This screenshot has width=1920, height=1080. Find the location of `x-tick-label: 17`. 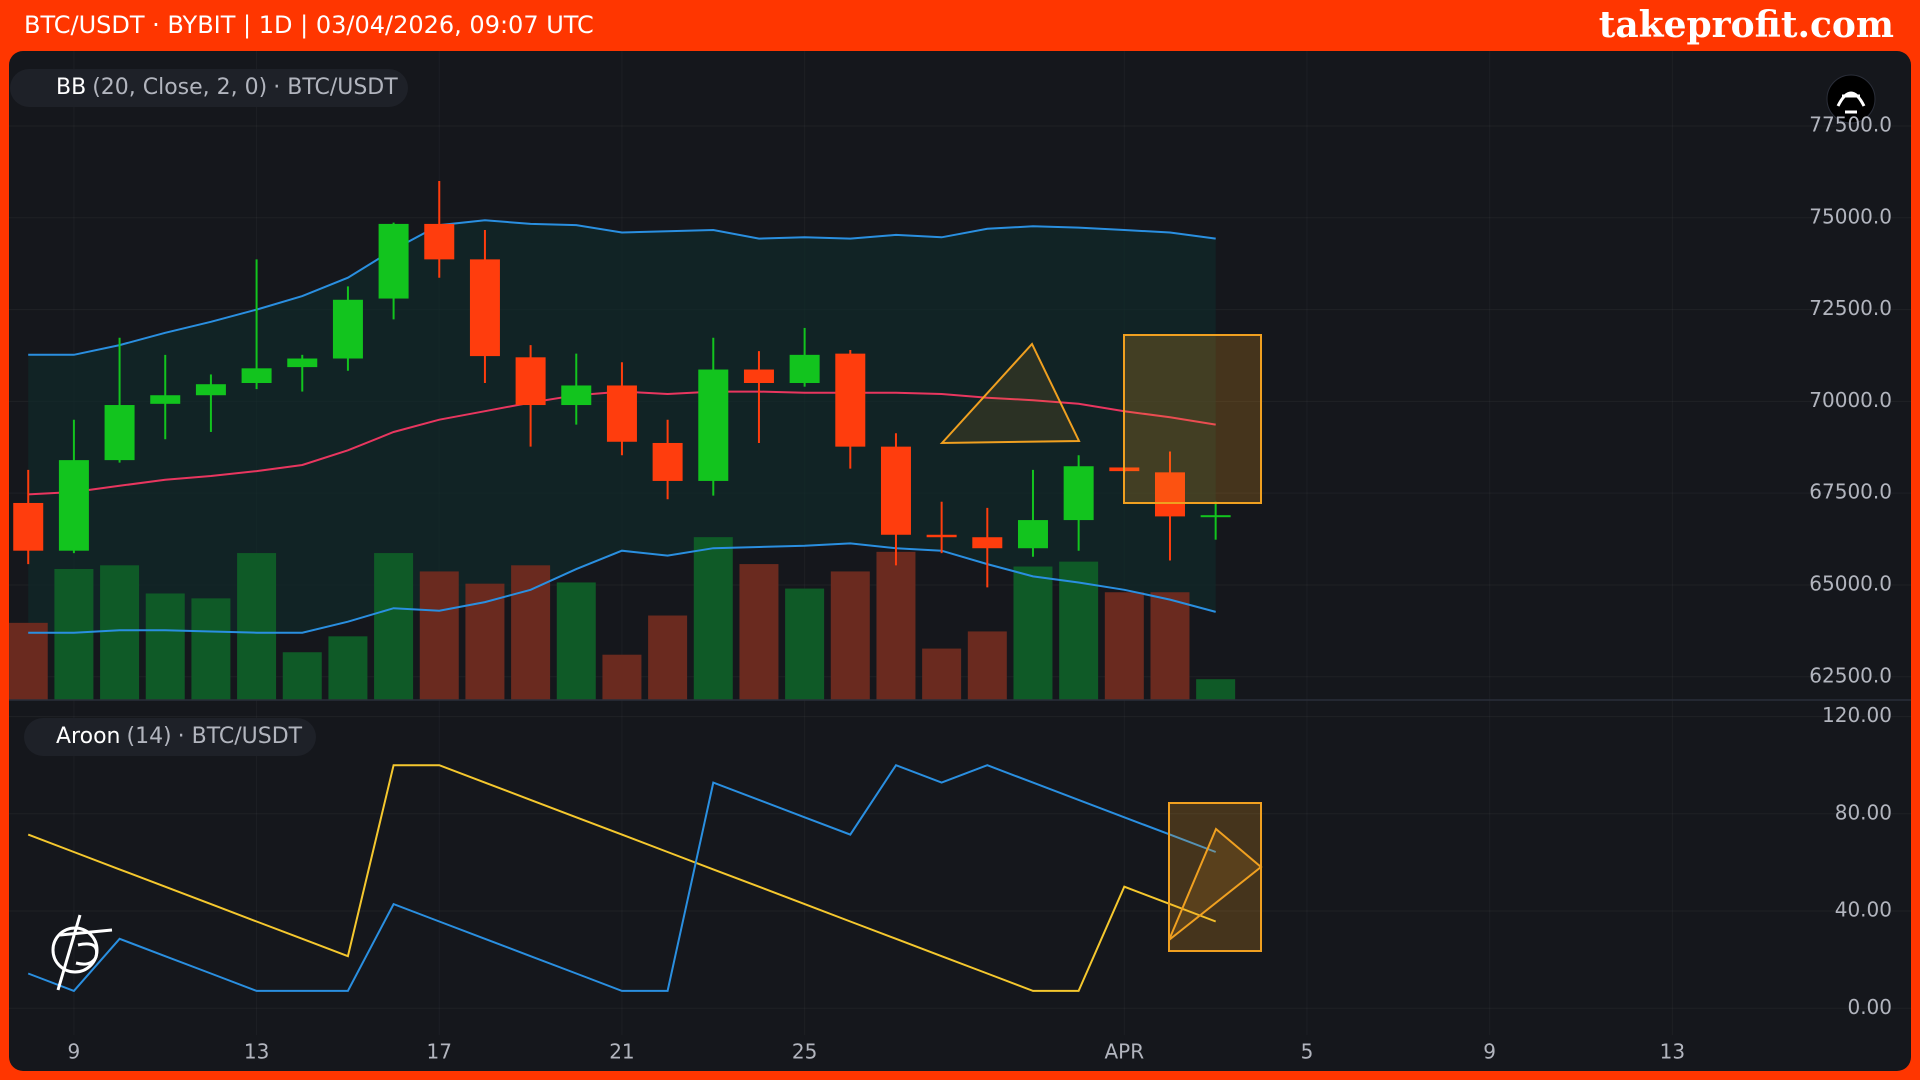

x-tick-label: 17 is located at coordinates (439, 1052).